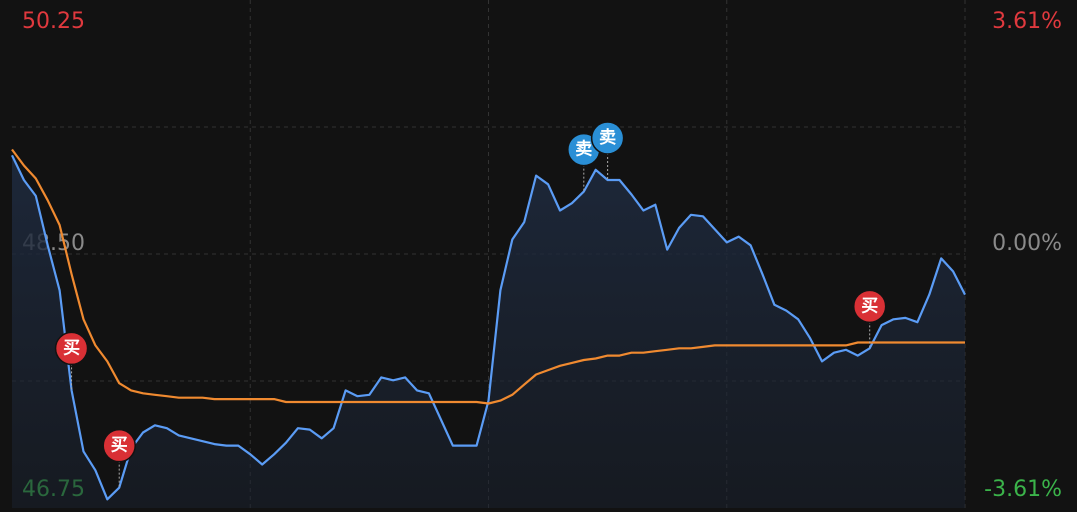  I want to click on y2-tick-label: 0.00%, so click(1027, 243).